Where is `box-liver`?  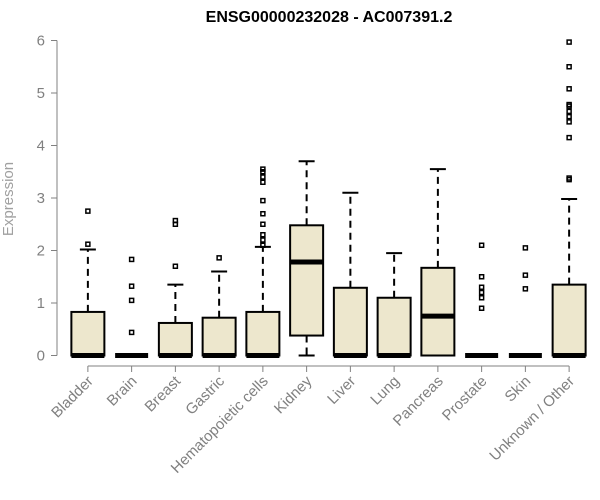
box-liver is located at coordinates (350, 274).